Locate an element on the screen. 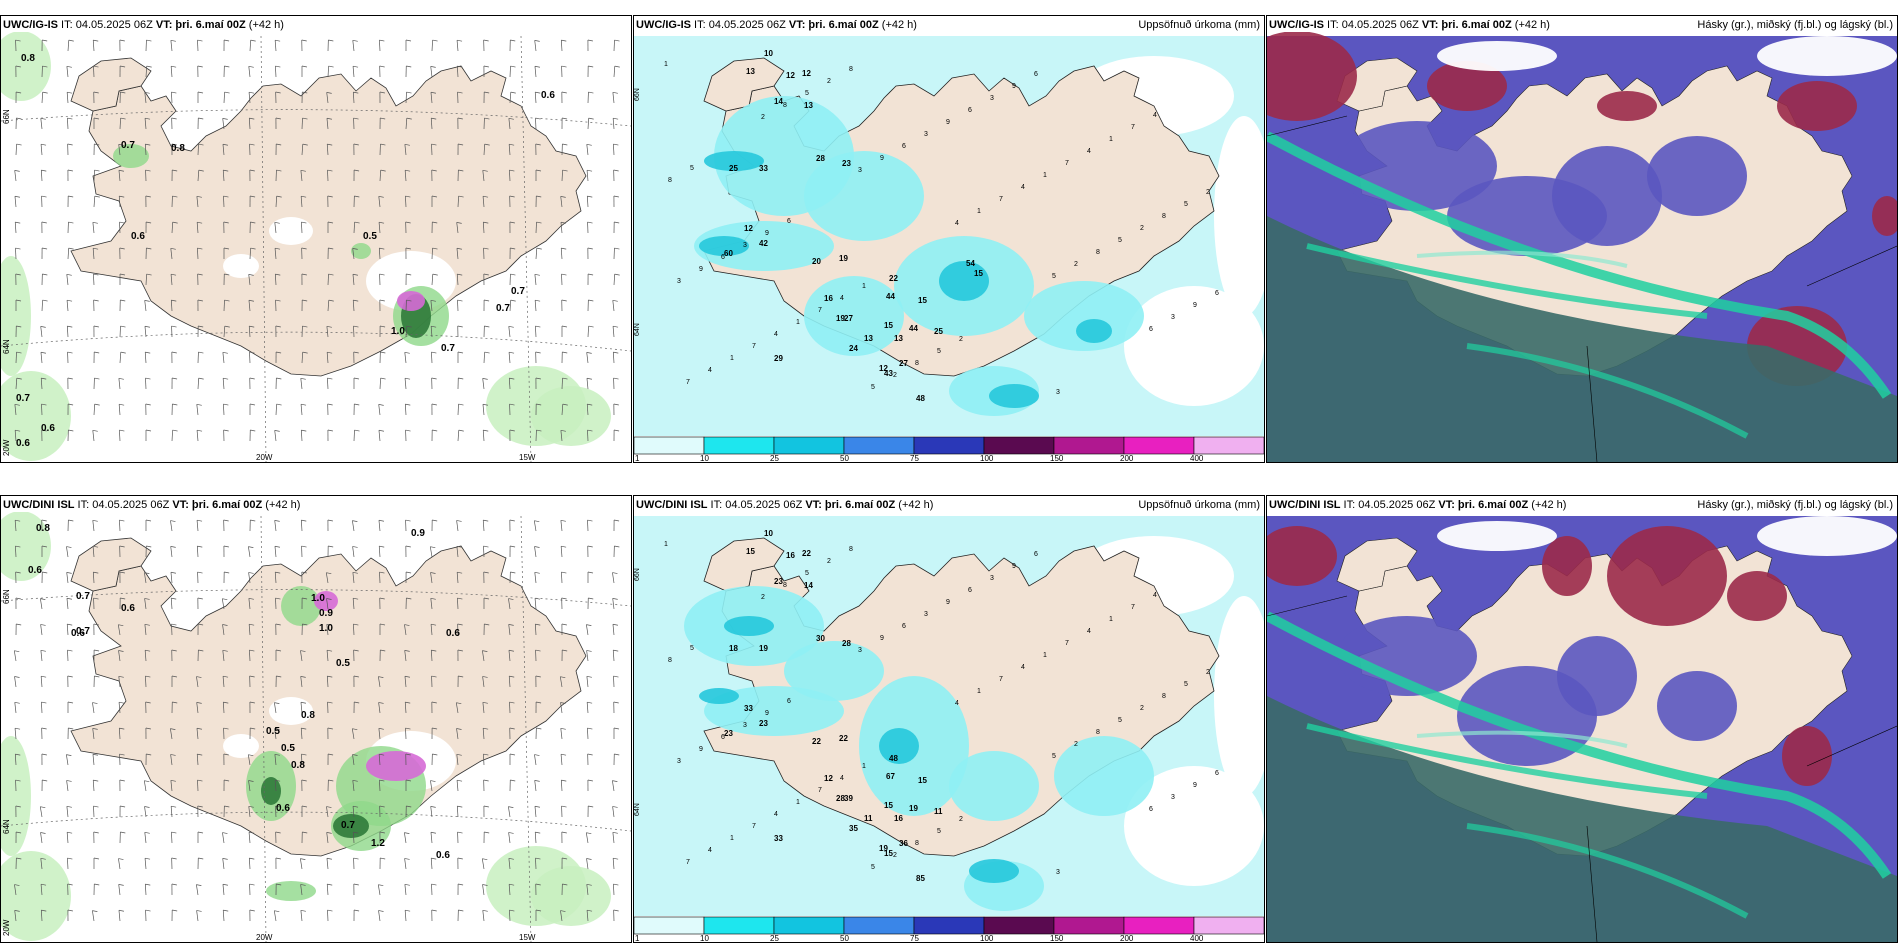 The image size is (1900, 950). precip-small-label: 4 is located at coordinates (842, 298).